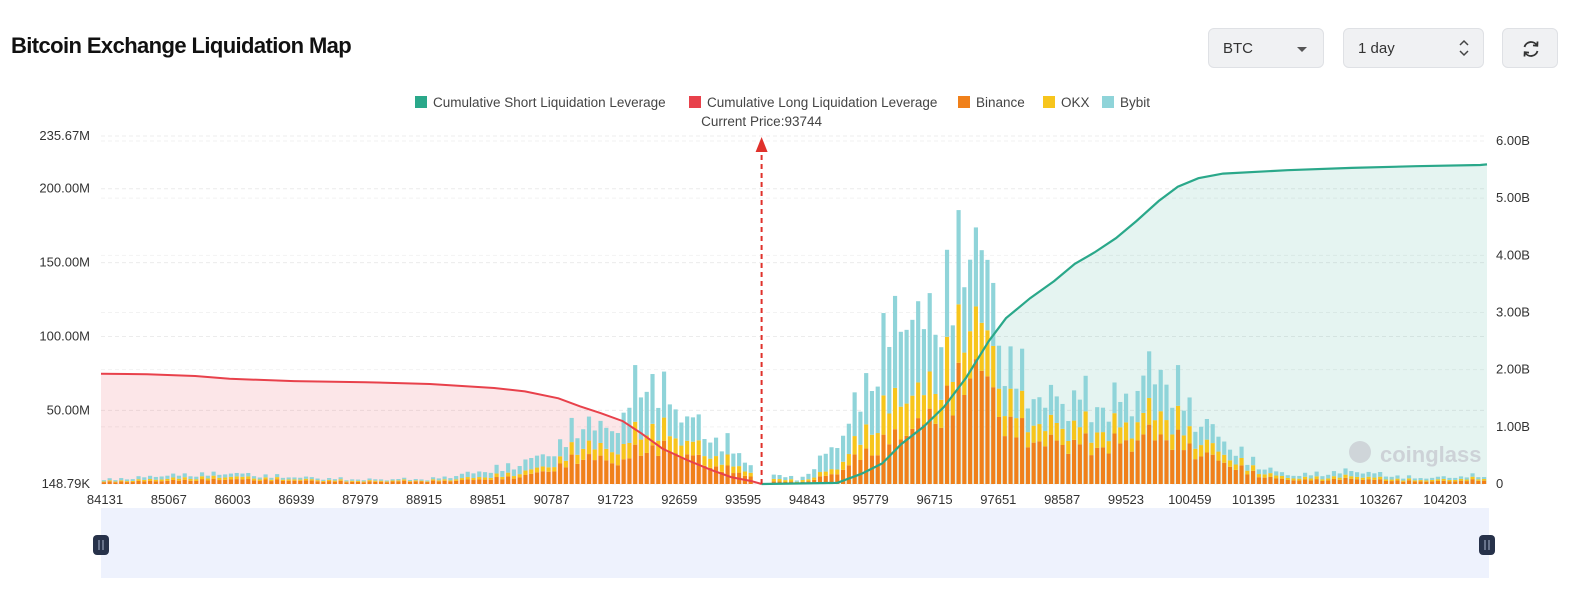 This screenshot has width=1590, height=610. What do you see at coordinates (101, 545) in the screenshot?
I see `zoom-handle-left` at bounding box center [101, 545].